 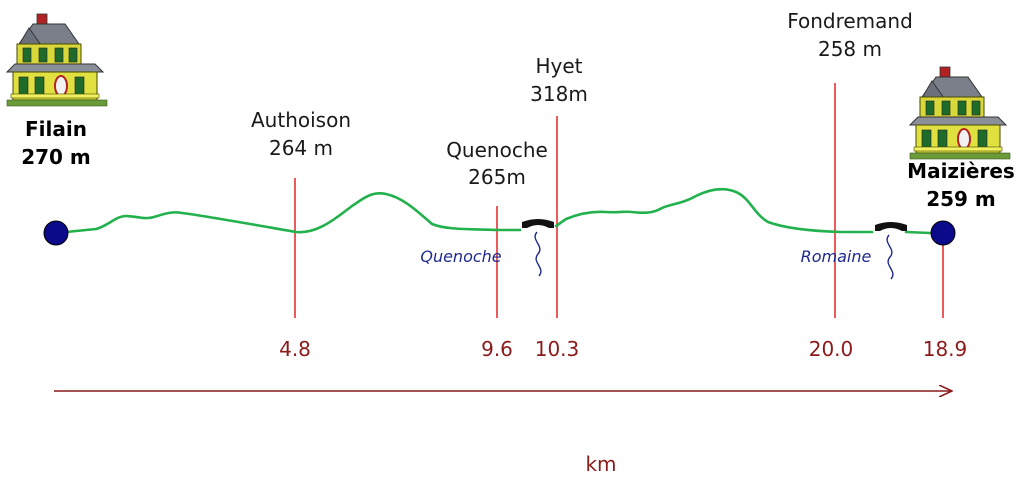 I want to click on start-name: Filain, so click(x=56, y=129).